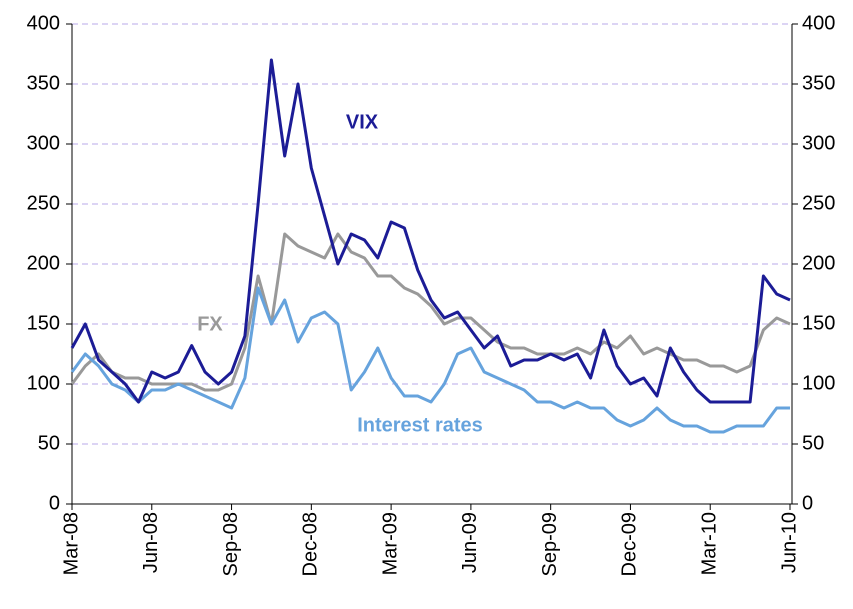 The height and width of the screenshot is (609, 853). I want to click on x-tick-label: Jun-09, so click(470, 542).